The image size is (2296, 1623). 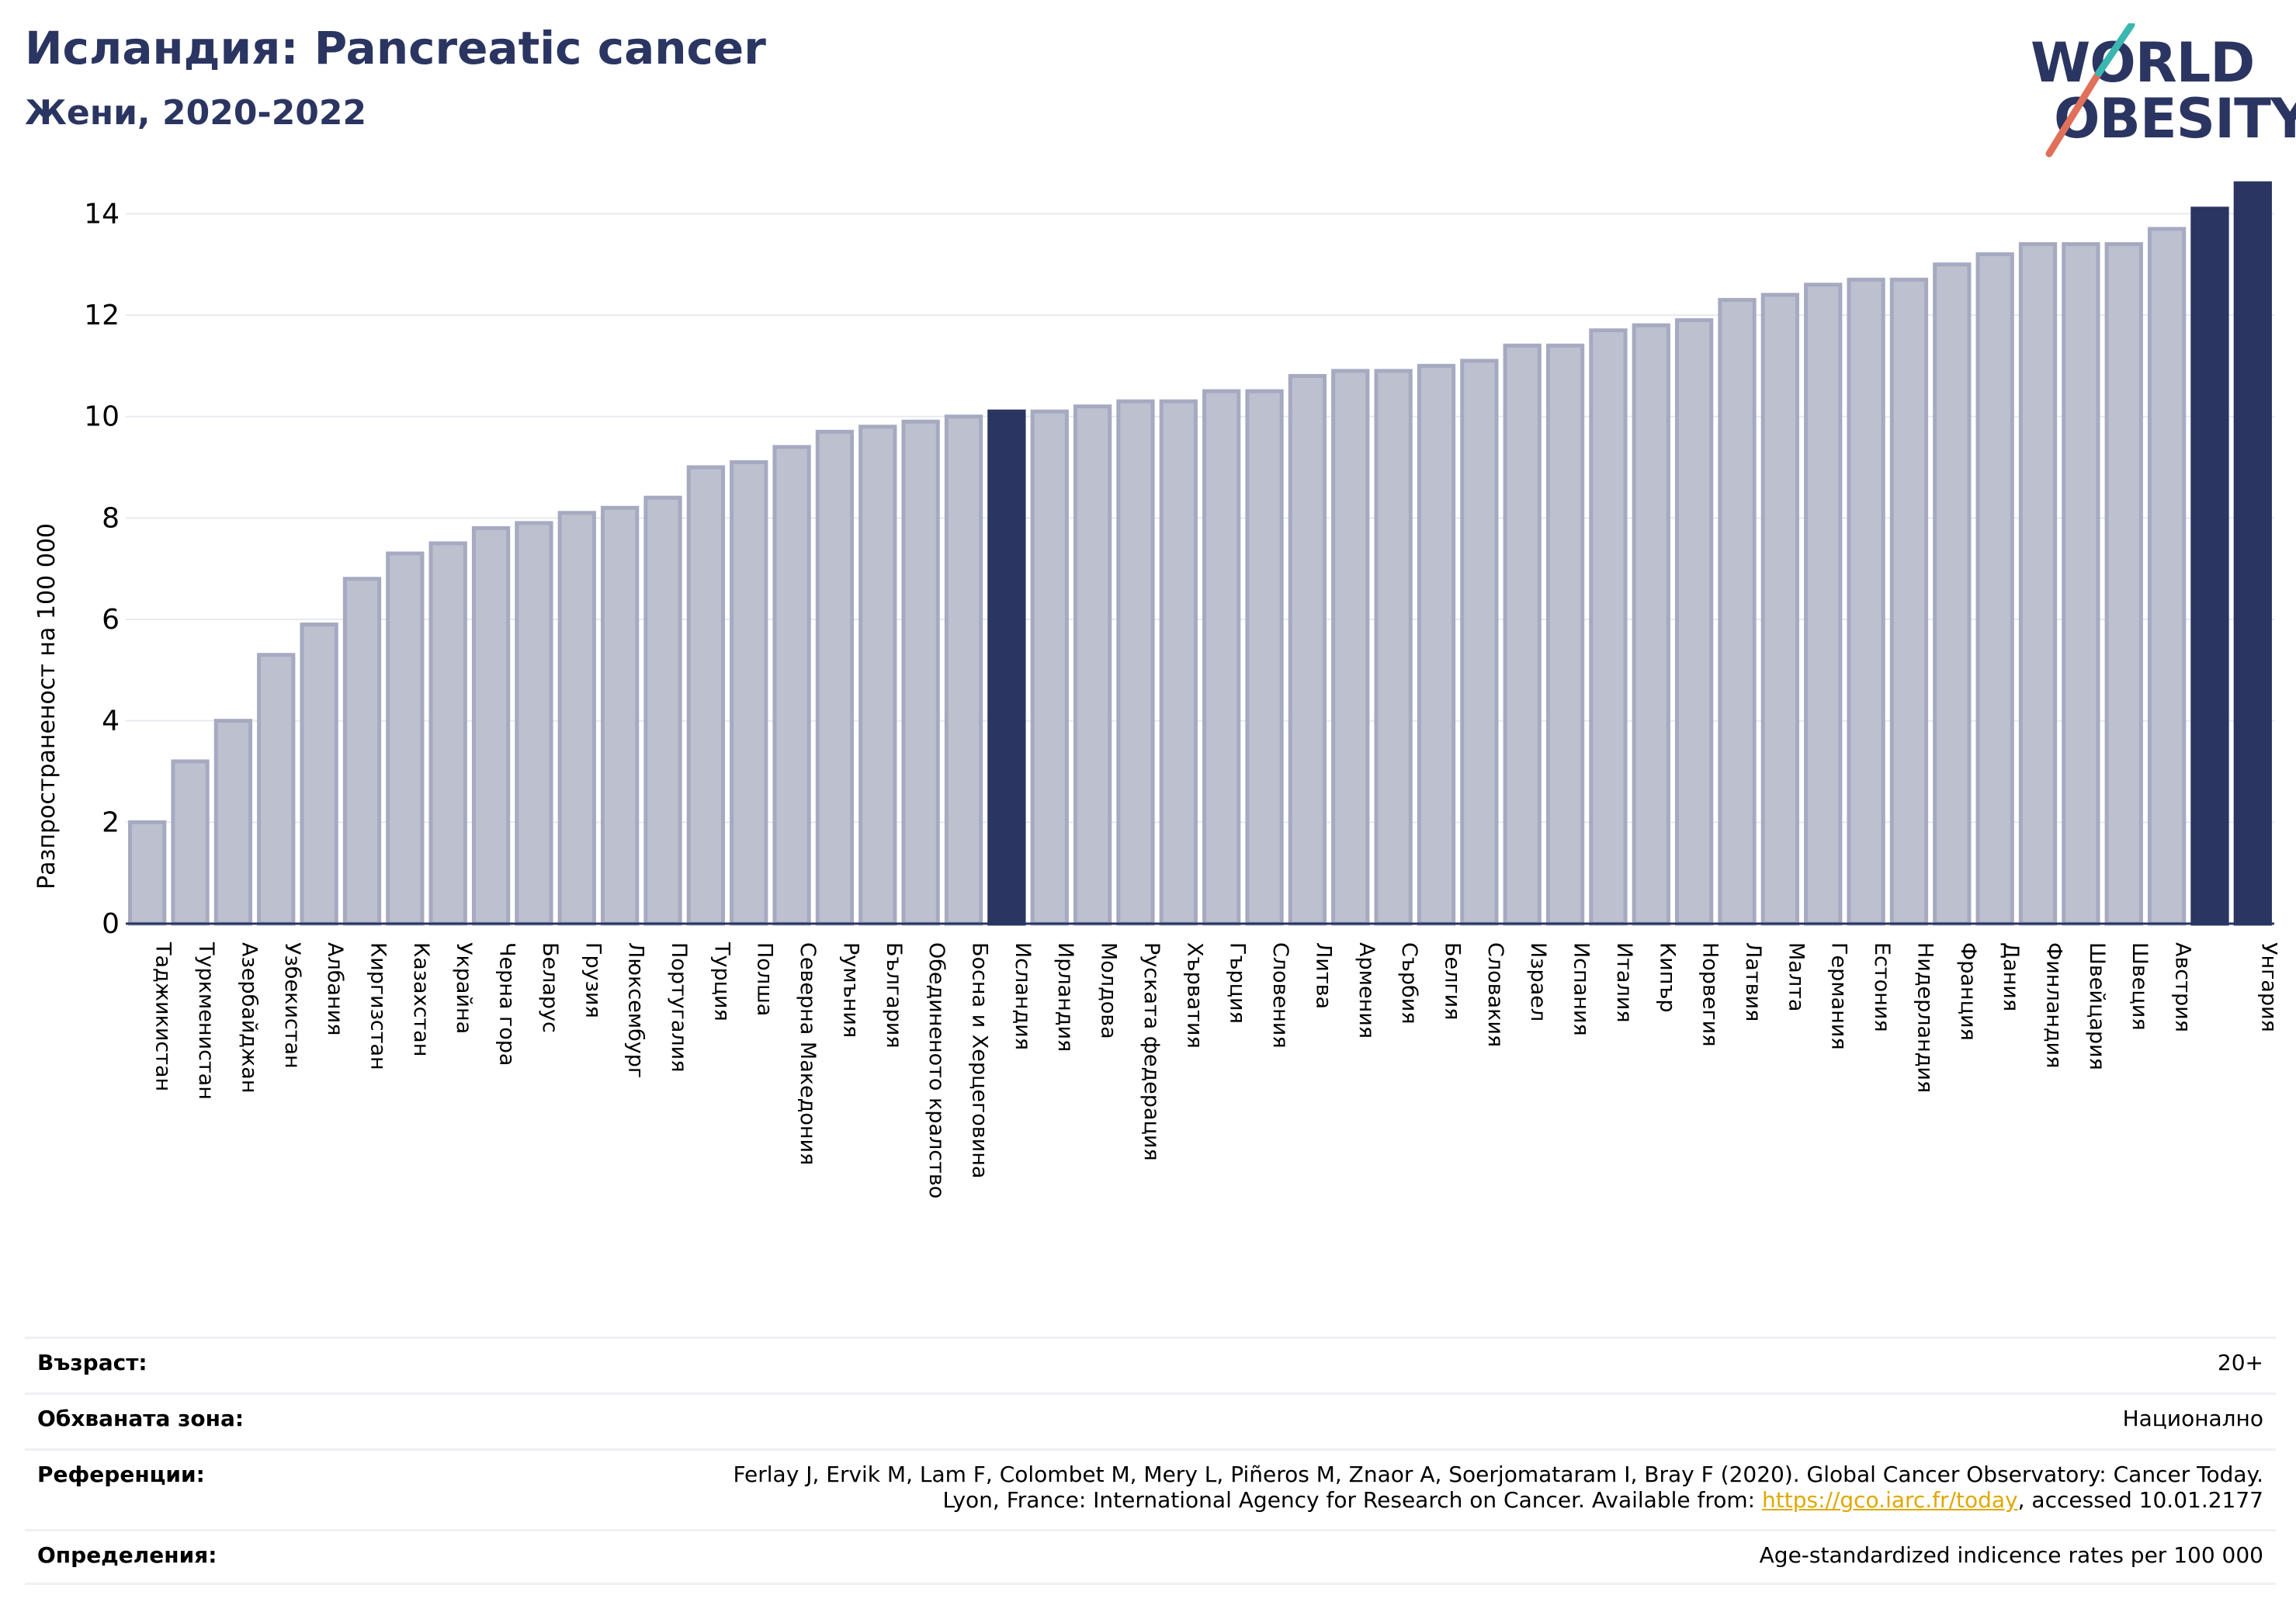 What do you see at coordinates (111, 620) in the screenshot?
I see `y-tick-label: 6` at bounding box center [111, 620].